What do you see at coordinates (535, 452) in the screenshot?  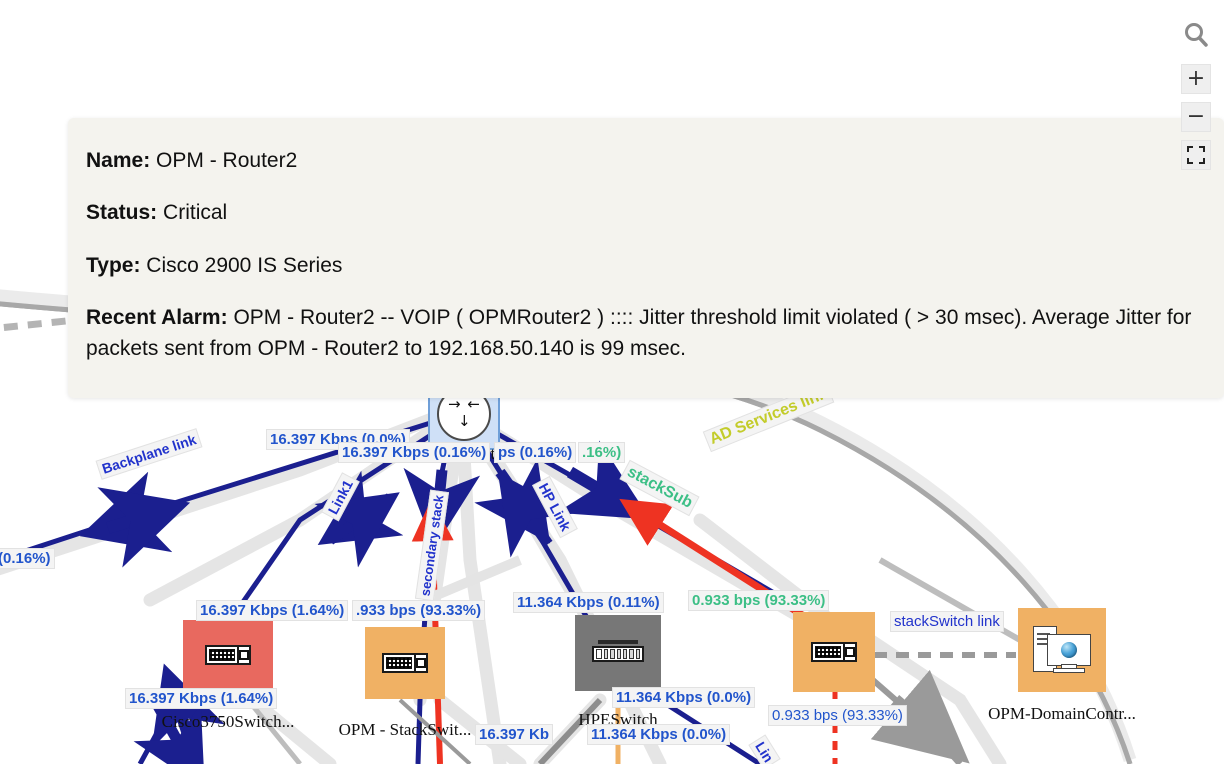 I see `traffic-label-center-b: ps (0.16%)` at bounding box center [535, 452].